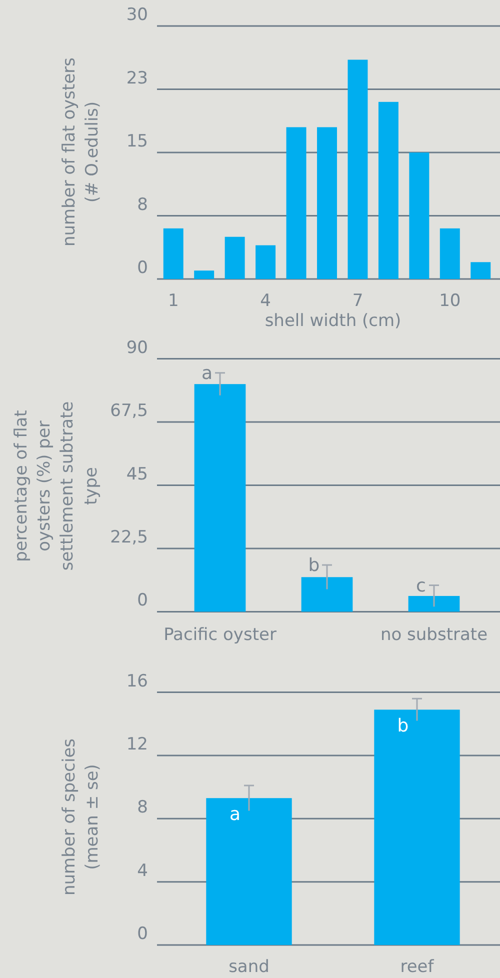 This screenshot has height=978, width=500. What do you see at coordinates (173, 301) in the screenshot?
I see `x-tick-label: 1` at bounding box center [173, 301].